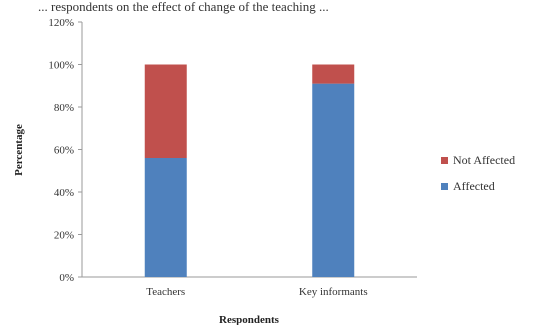  What do you see at coordinates (444, 160) in the screenshot?
I see `legend-swatch-not-affected` at bounding box center [444, 160].